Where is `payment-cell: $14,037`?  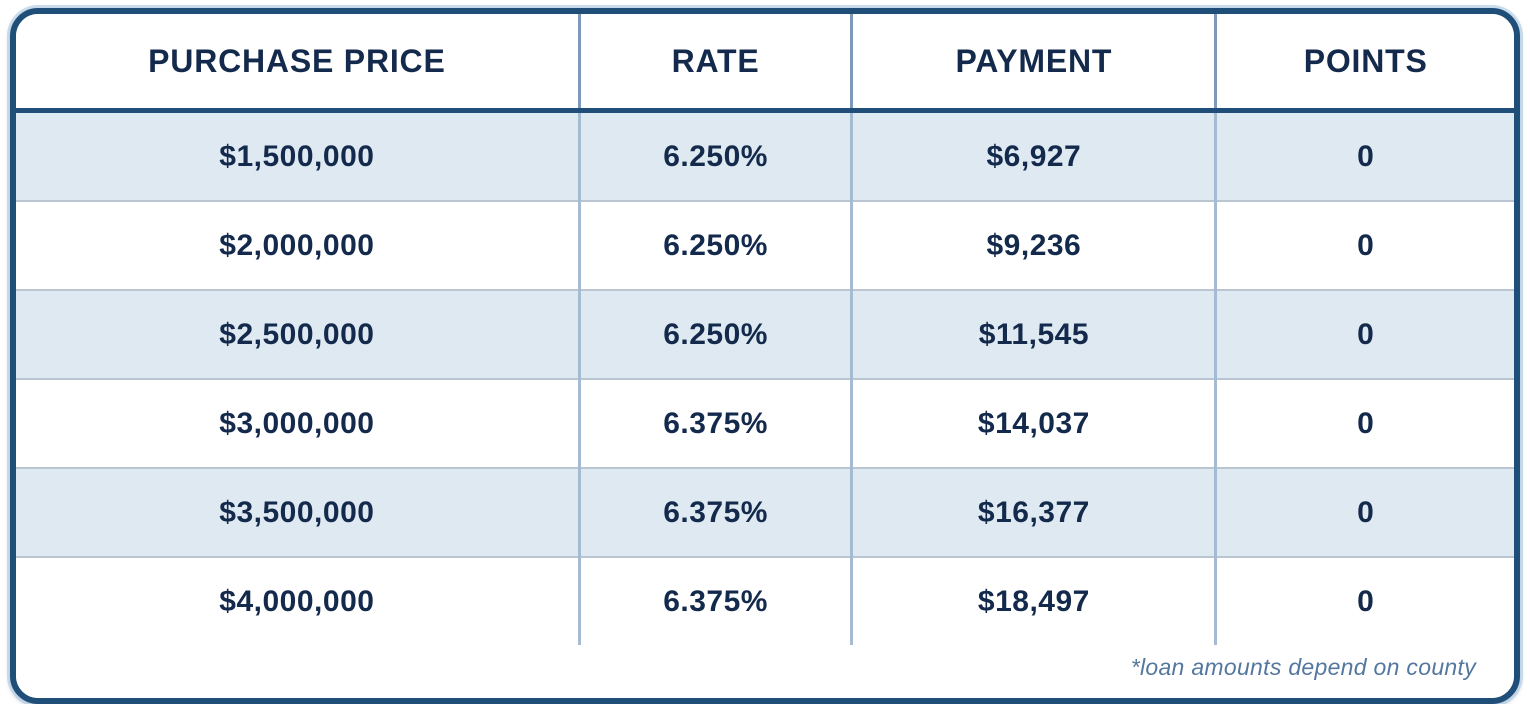 payment-cell: $14,037 is located at coordinates (1034, 423).